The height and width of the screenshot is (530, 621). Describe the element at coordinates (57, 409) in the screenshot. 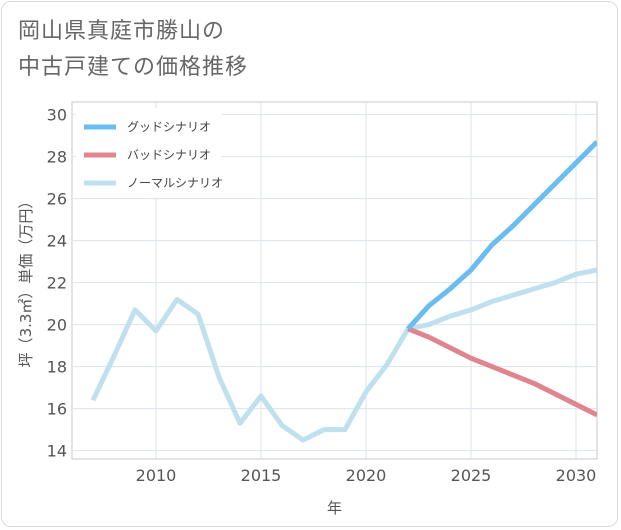

I see `y-tick-label: 16` at that location.